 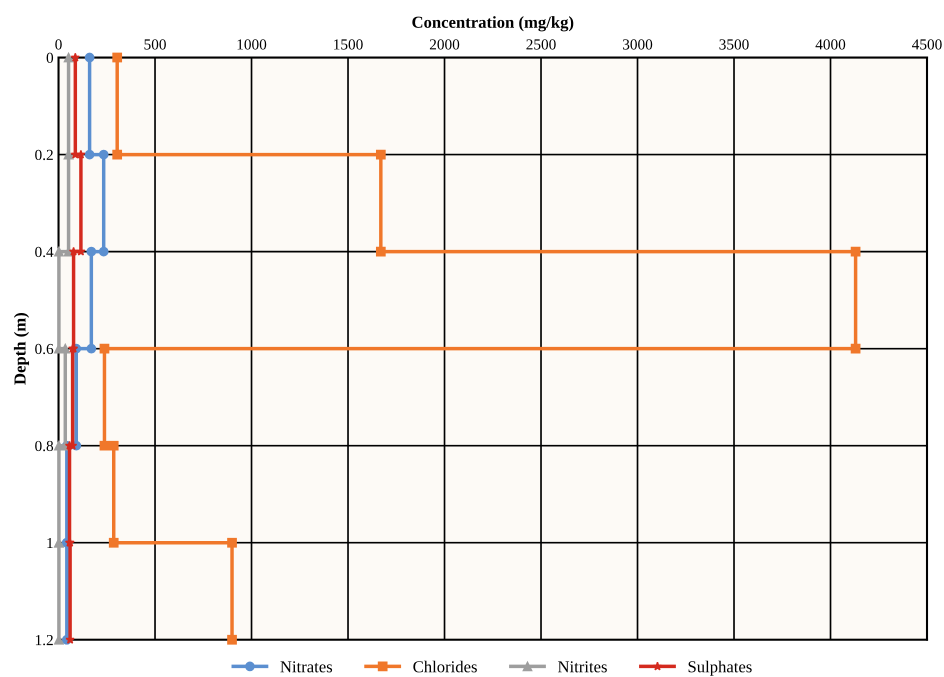 What do you see at coordinates (44, 349) in the screenshot?
I see `y-tick-label: 0.6` at bounding box center [44, 349].